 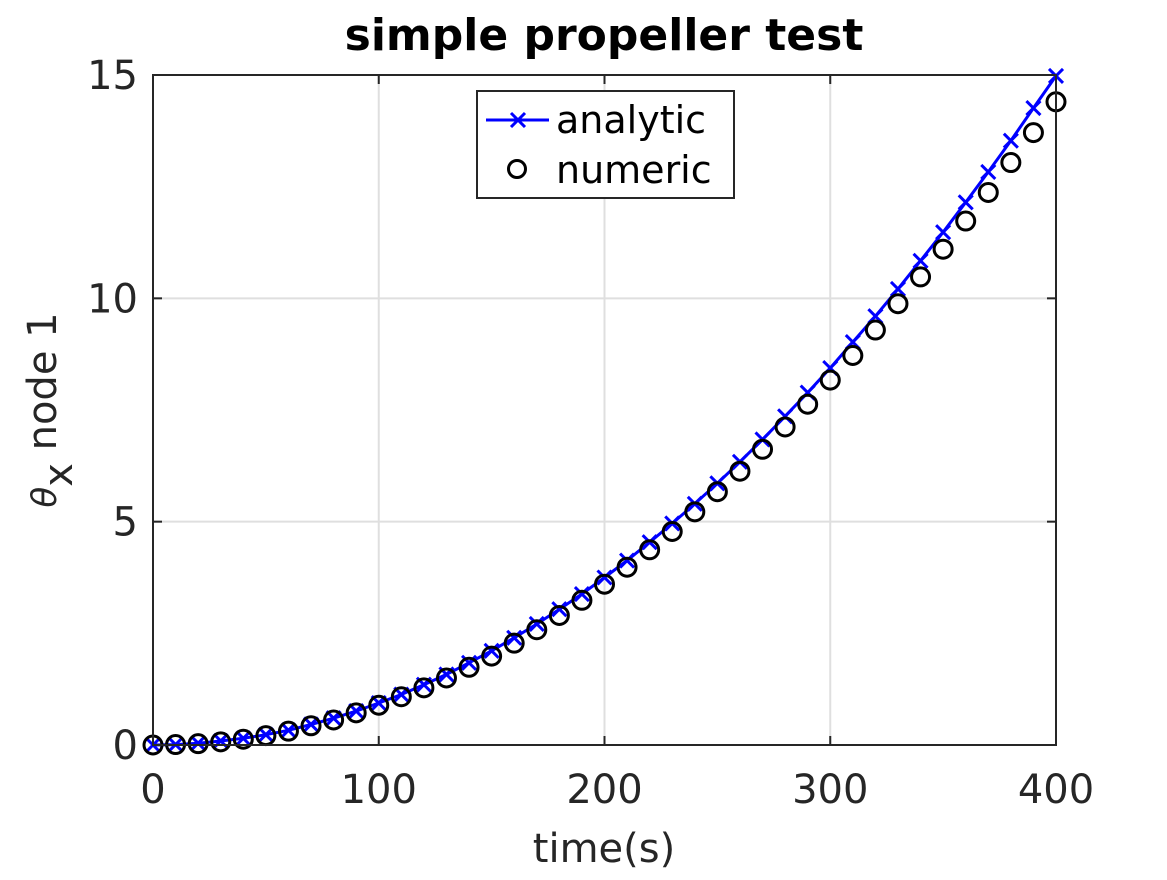 I want to click on y-axis-label-rest: node 1, so click(x=43, y=387).